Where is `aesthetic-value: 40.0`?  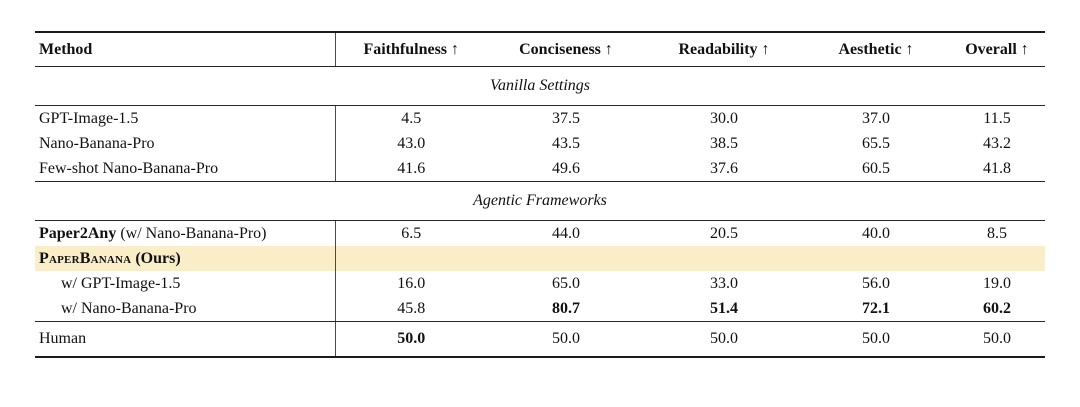 aesthetic-value: 40.0 is located at coordinates (876, 233).